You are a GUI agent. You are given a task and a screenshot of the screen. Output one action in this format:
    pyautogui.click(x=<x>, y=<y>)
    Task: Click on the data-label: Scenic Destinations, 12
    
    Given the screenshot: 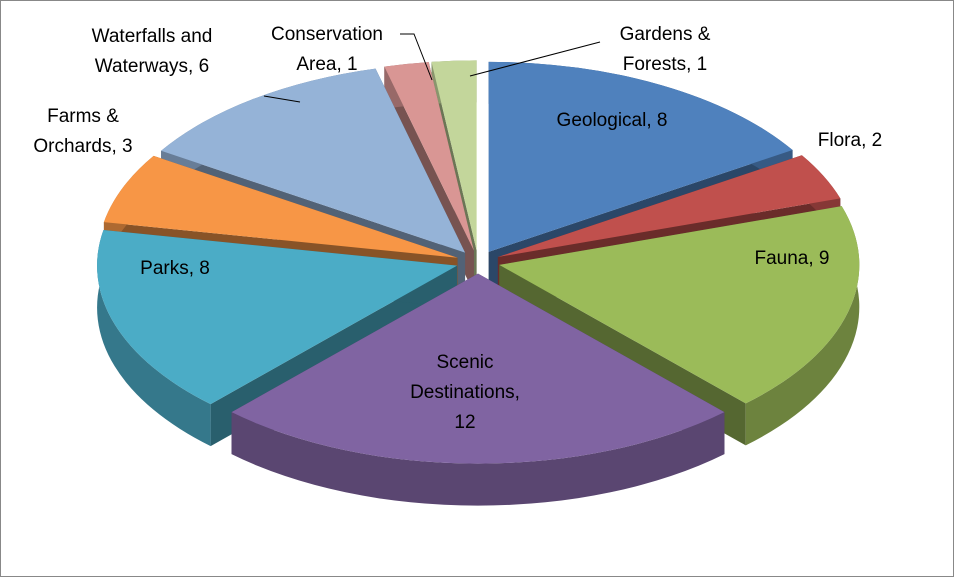 What is the action you would take?
    pyautogui.click(x=465, y=392)
    